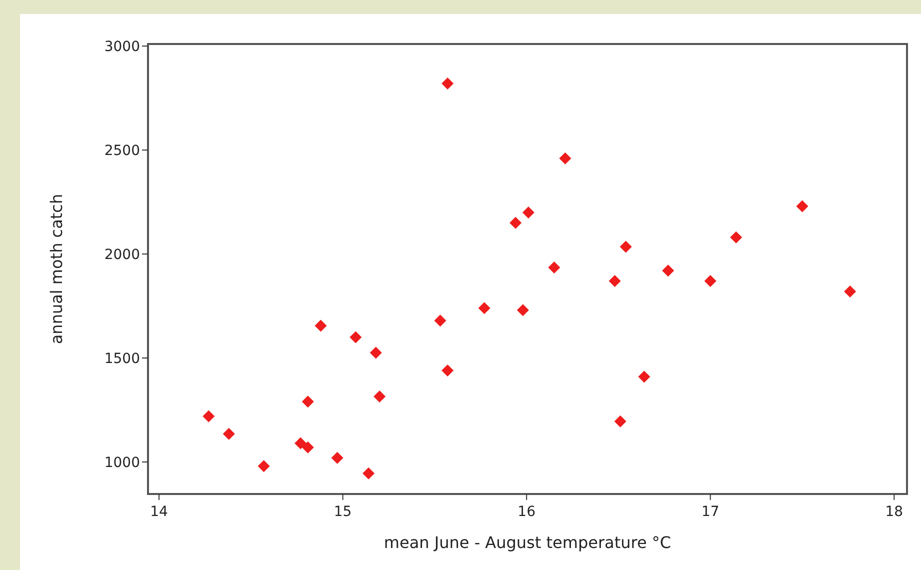 The height and width of the screenshot is (570, 921). What do you see at coordinates (159, 512) in the screenshot?
I see `x-tick-label: 14` at bounding box center [159, 512].